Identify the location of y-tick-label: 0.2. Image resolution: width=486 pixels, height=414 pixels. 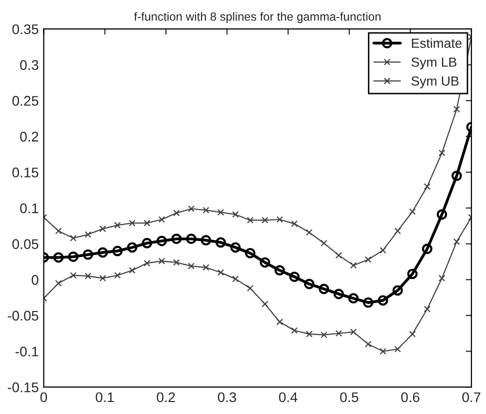
(29, 137).